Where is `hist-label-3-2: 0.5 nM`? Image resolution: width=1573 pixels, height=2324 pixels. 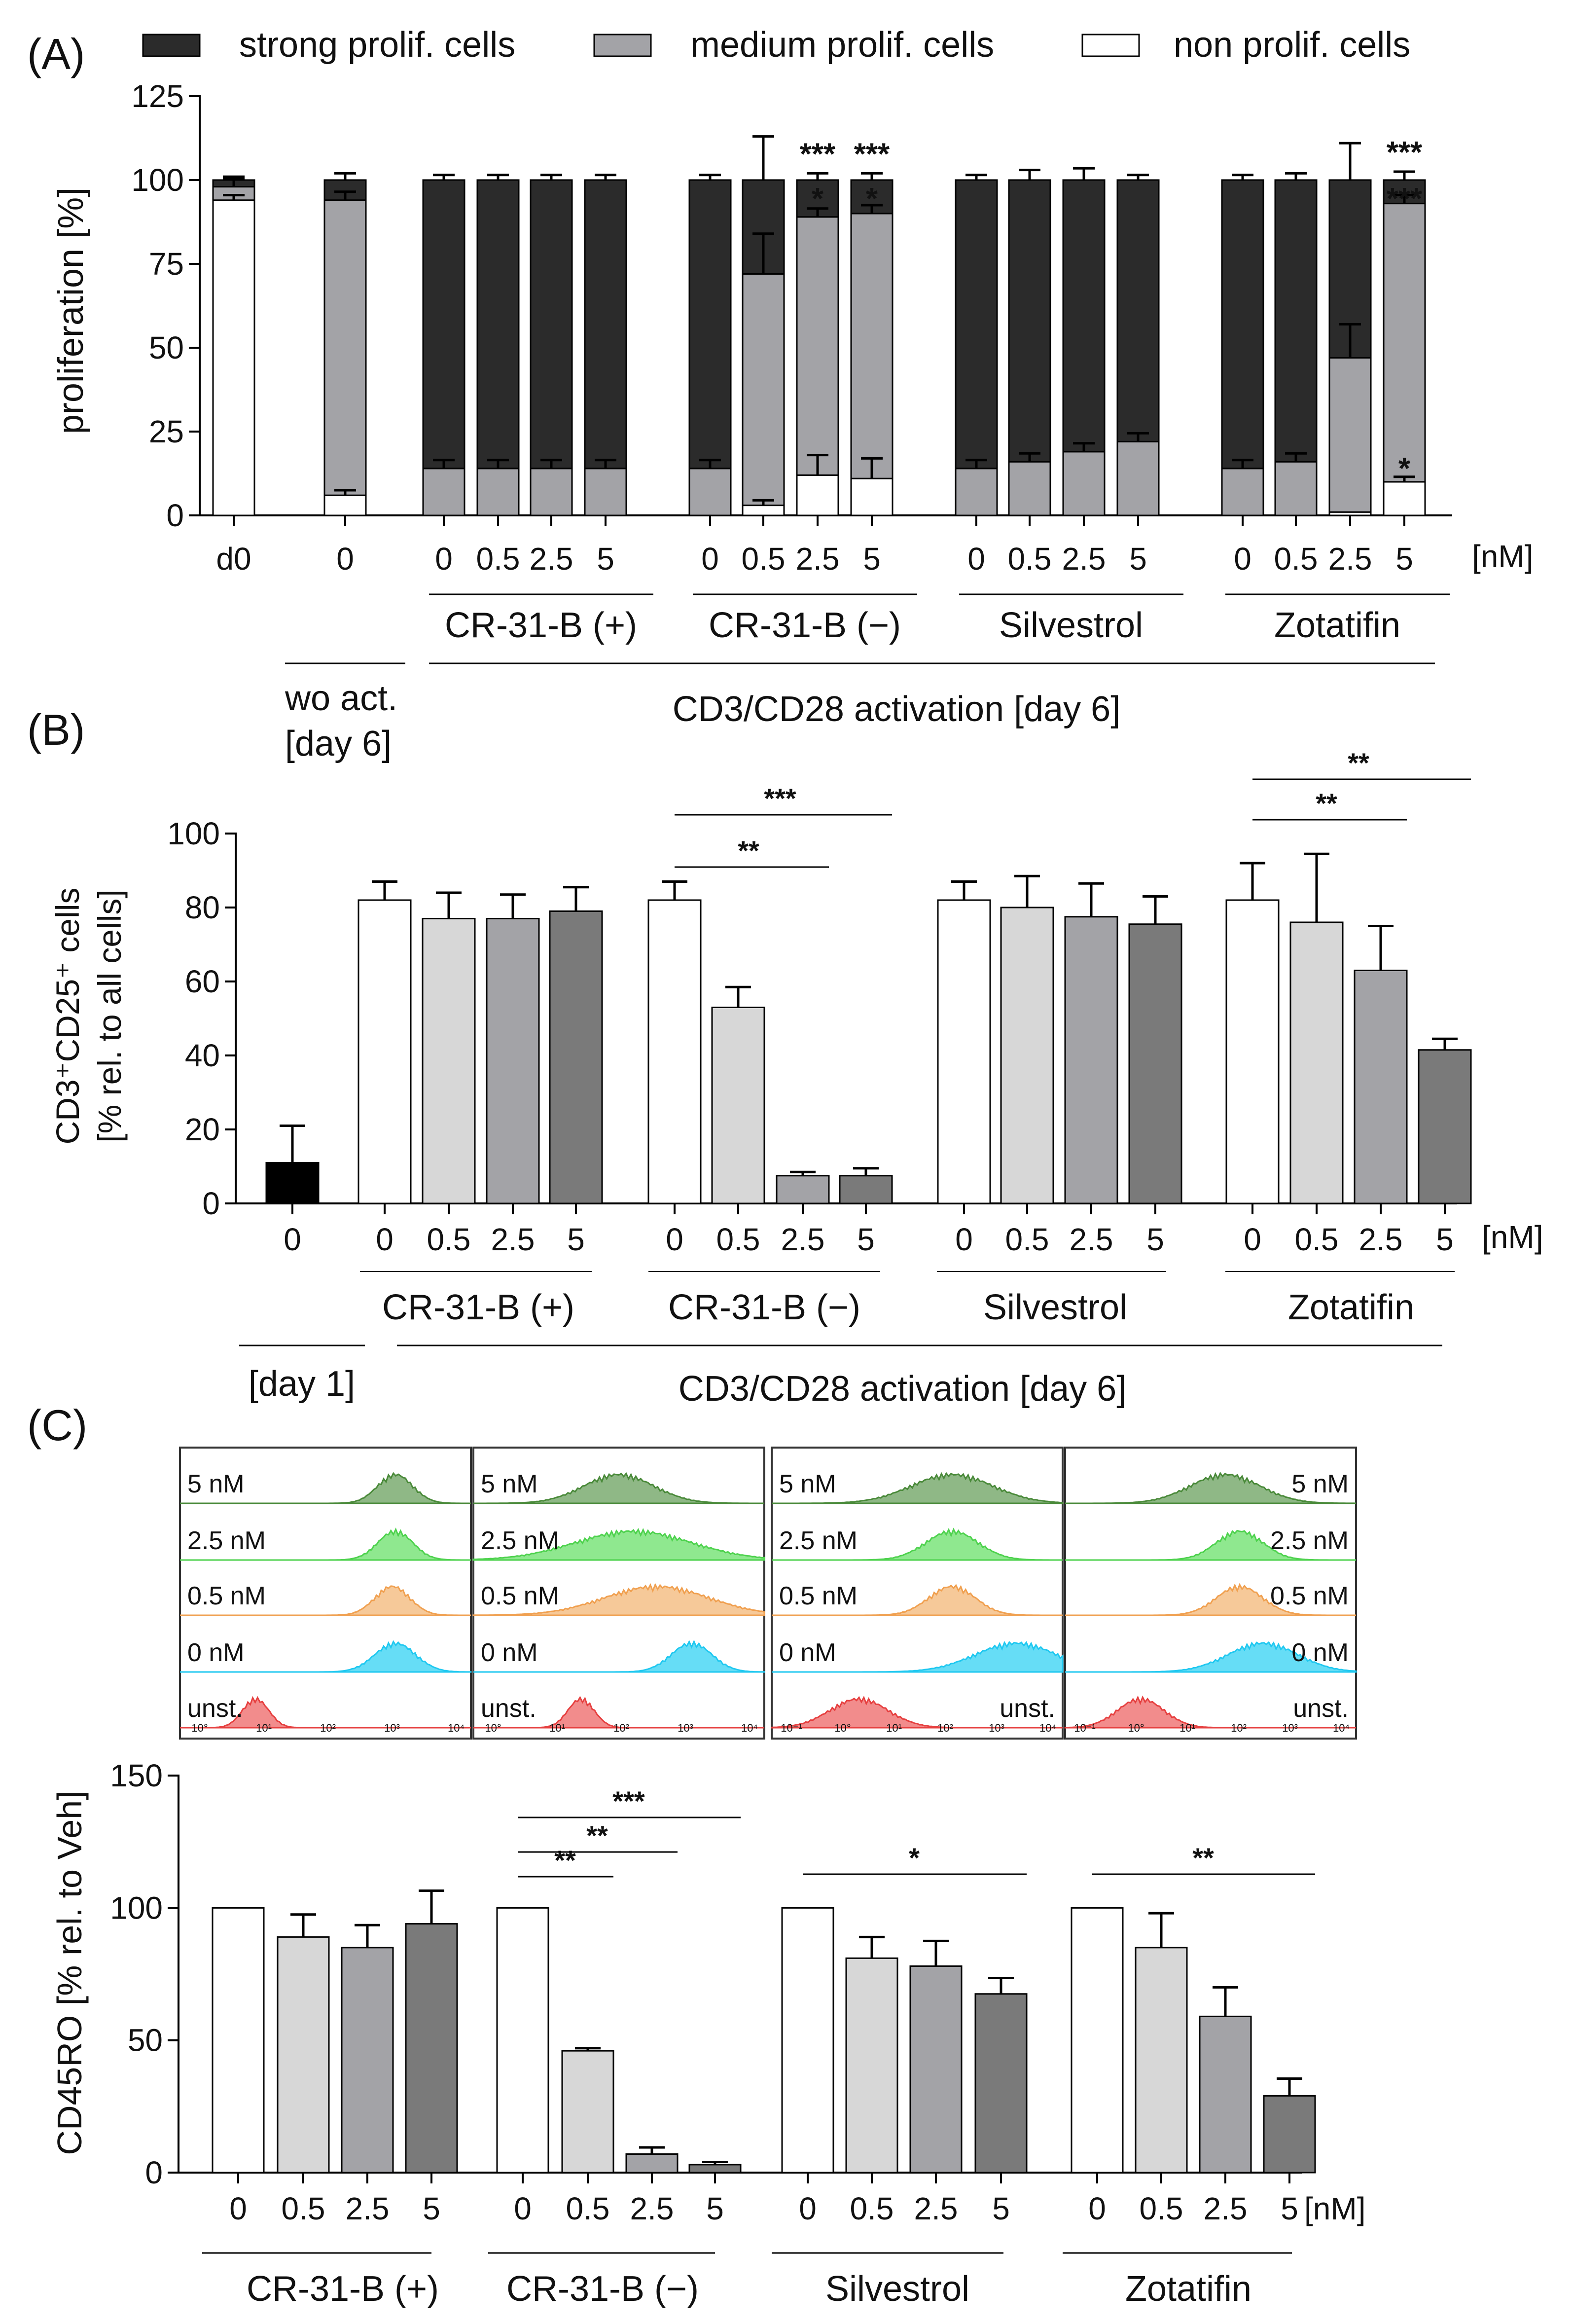 hist-label-3-2: 0.5 nM is located at coordinates (1309, 1596).